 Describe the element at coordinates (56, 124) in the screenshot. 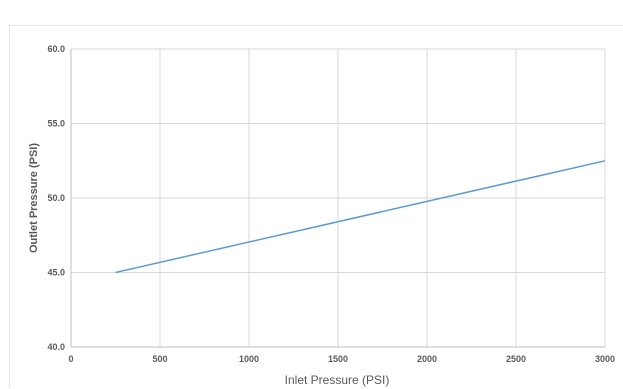

I see `y-tick-label: 55.0` at that location.